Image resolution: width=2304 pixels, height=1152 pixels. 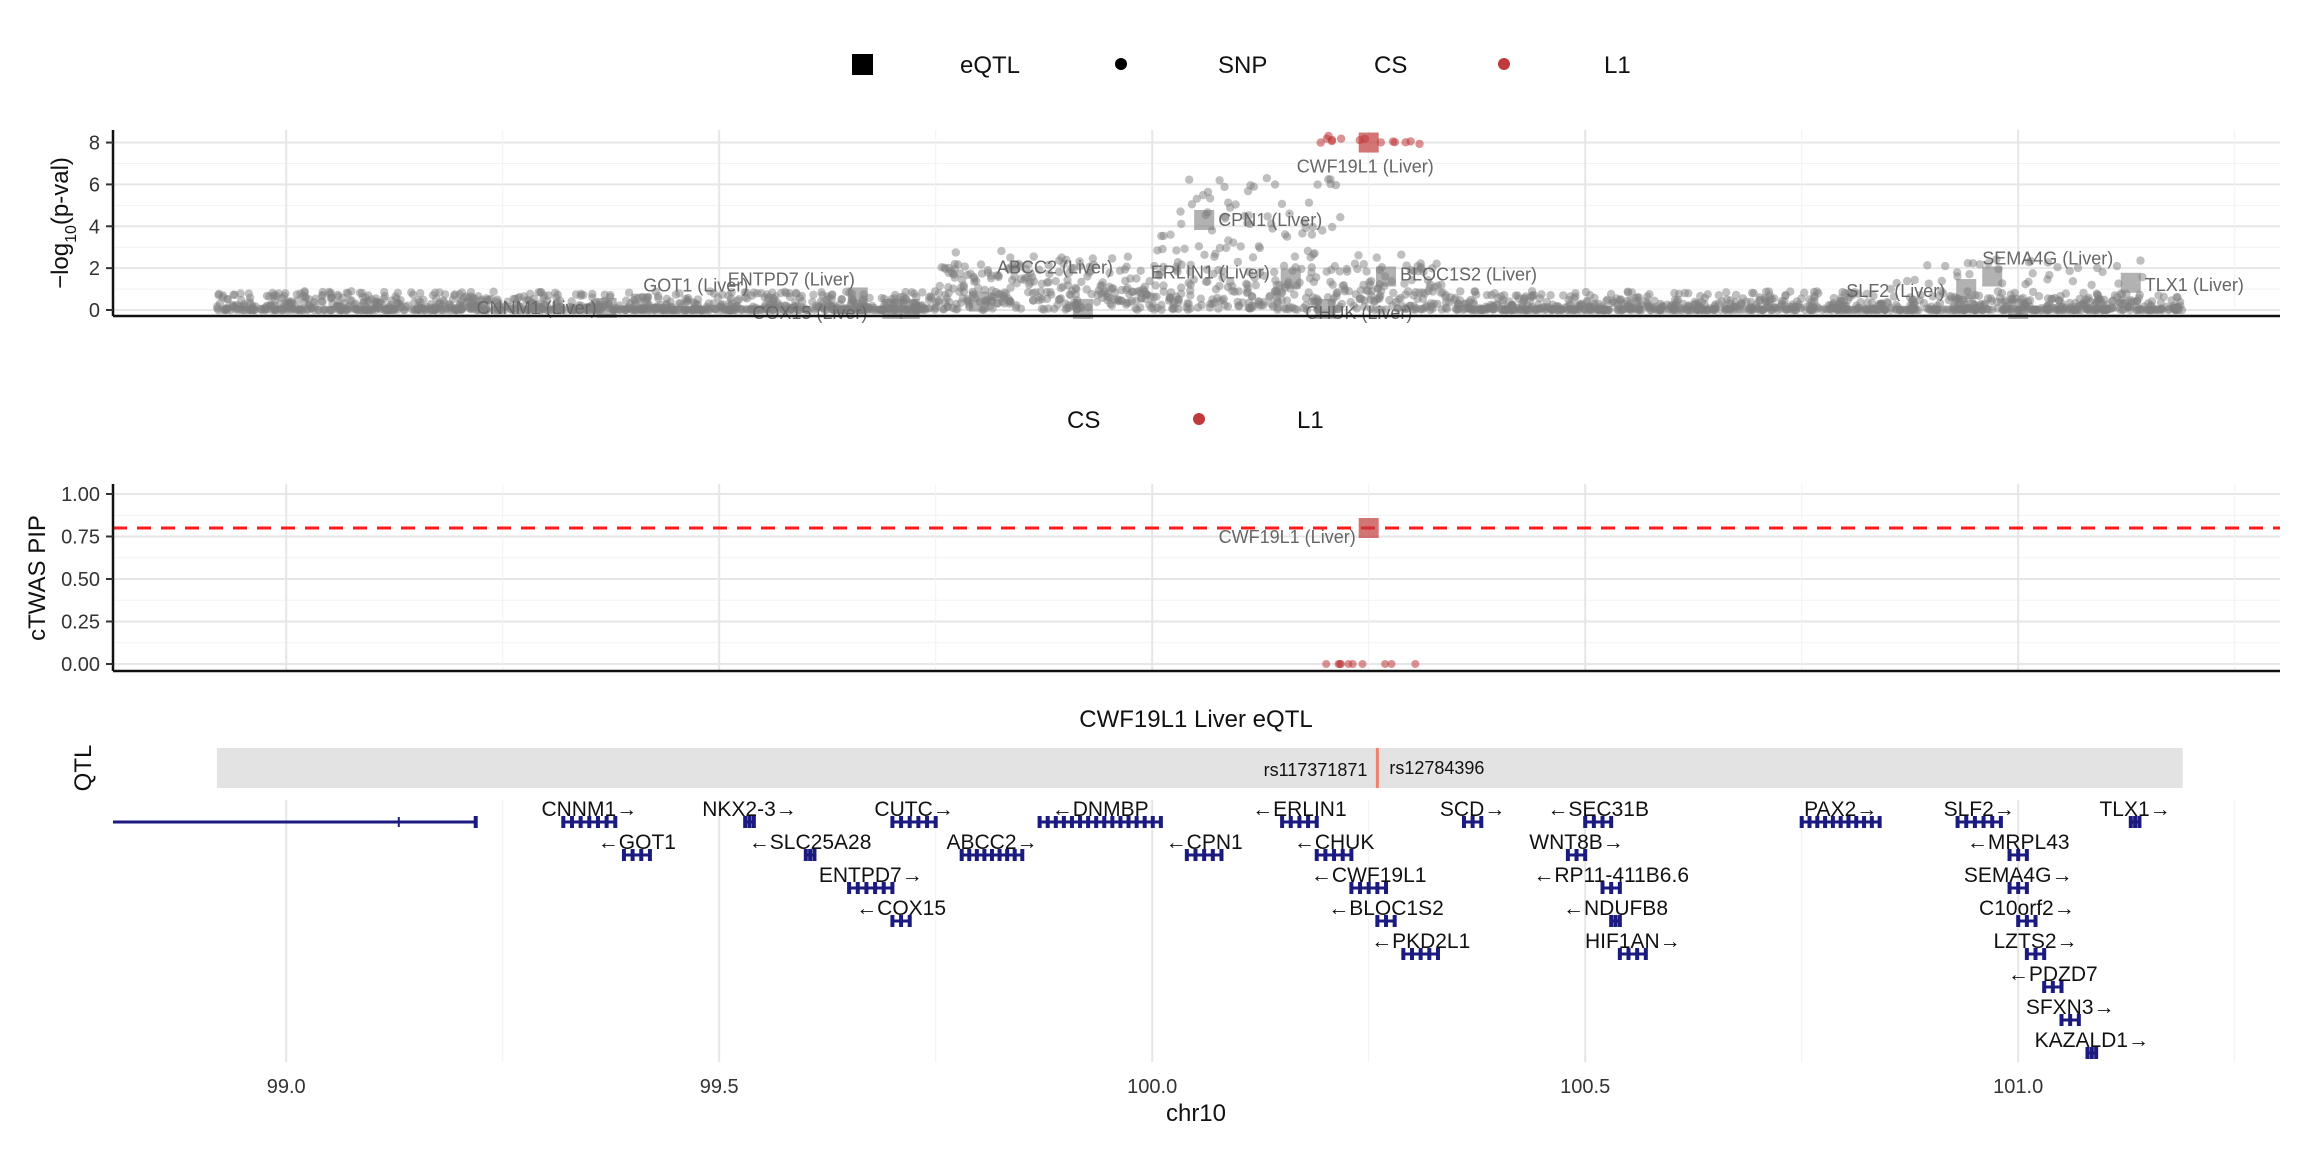 What do you see at coordinates (892, 308) in the screenshot?
I see `eqtl-marker` at bounding box center [892, 308].